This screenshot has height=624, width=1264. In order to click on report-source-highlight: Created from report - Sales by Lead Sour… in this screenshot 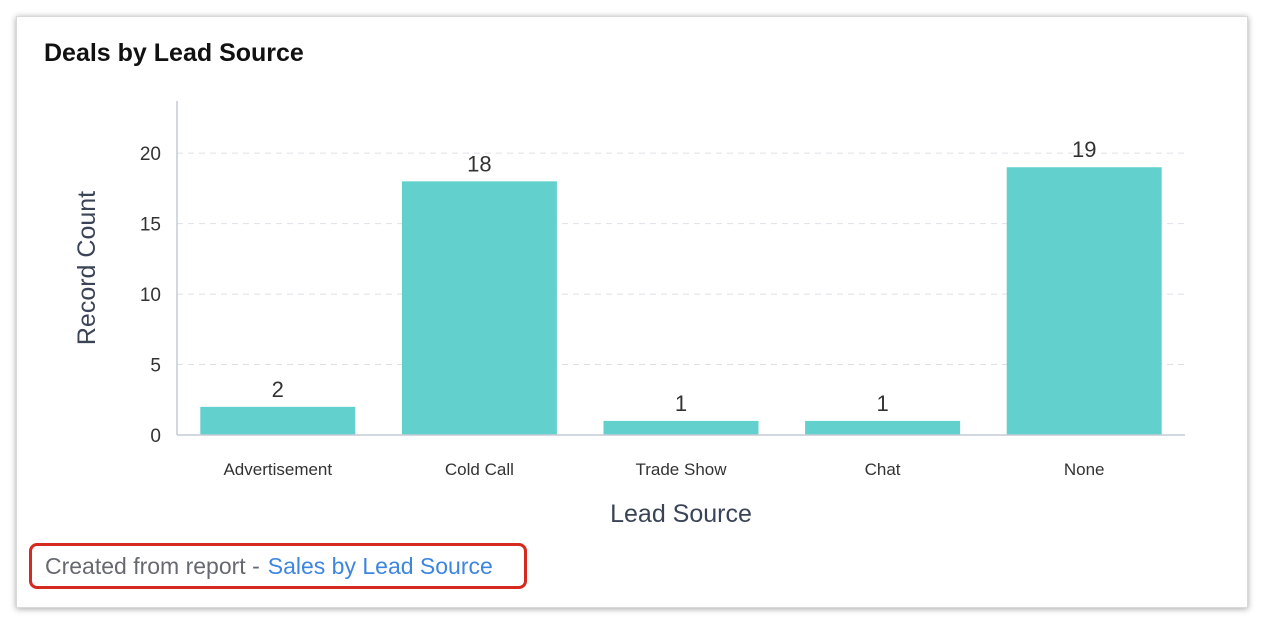, I will do `click(278, 566)`.